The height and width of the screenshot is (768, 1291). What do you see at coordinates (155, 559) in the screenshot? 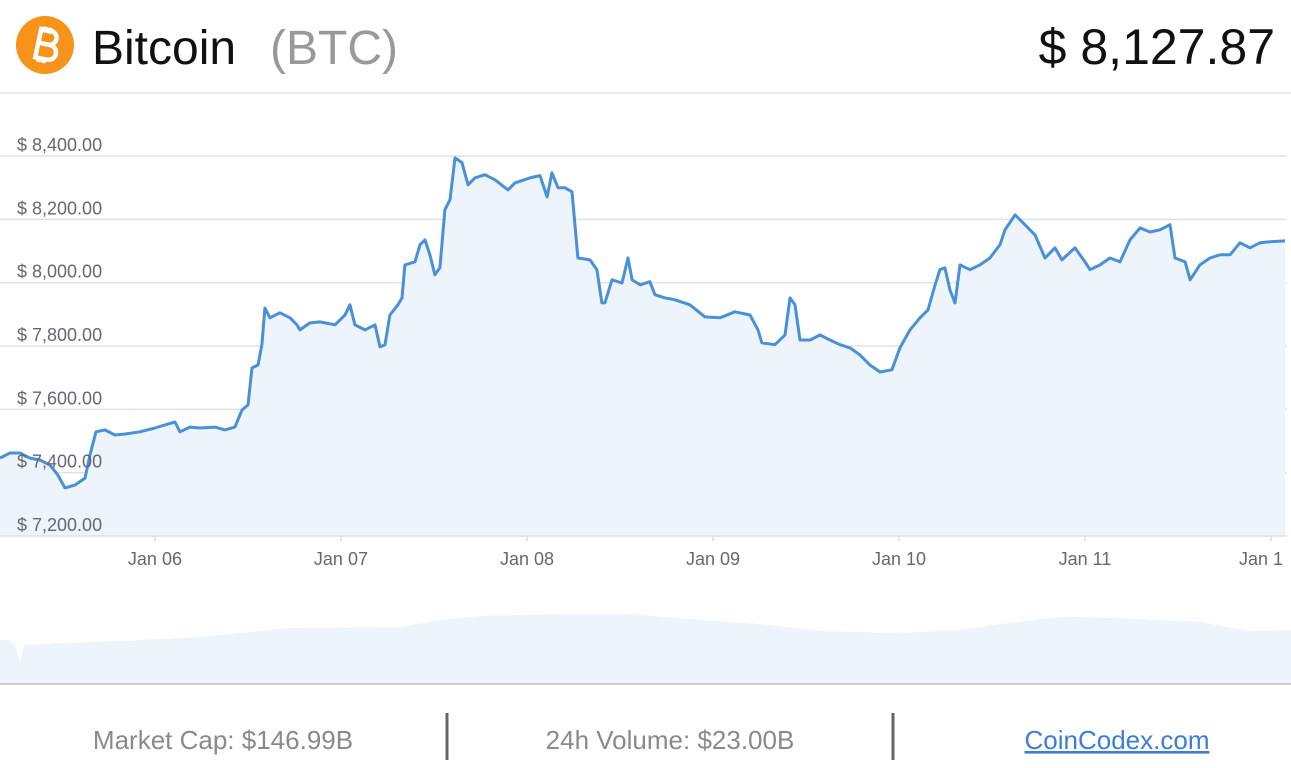
I see `x-tick-label: Jan 06` at bounding box center [155, 559].